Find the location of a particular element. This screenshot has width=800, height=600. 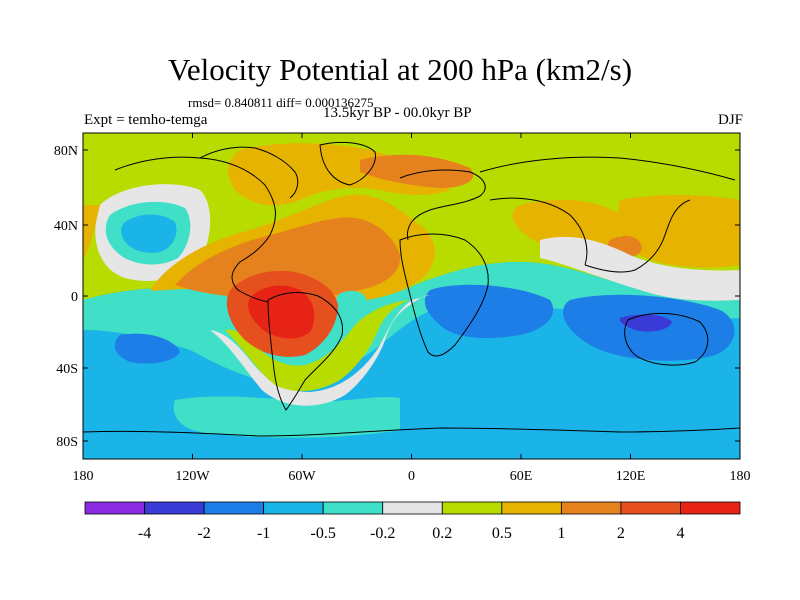

lat-tick-label: 40S is located at coordinates (67, 369).